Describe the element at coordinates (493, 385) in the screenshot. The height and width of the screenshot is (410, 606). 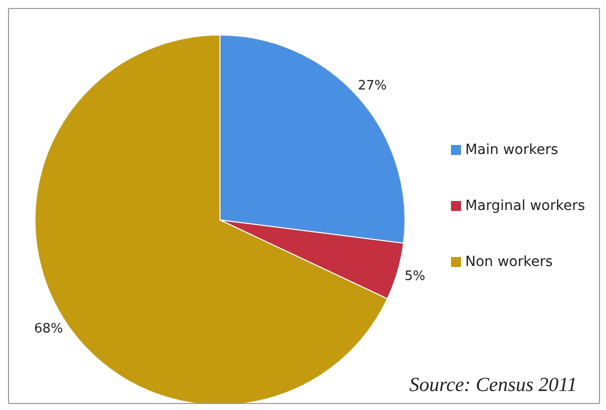
I see `source-note: Source: Census 2011` at that location.